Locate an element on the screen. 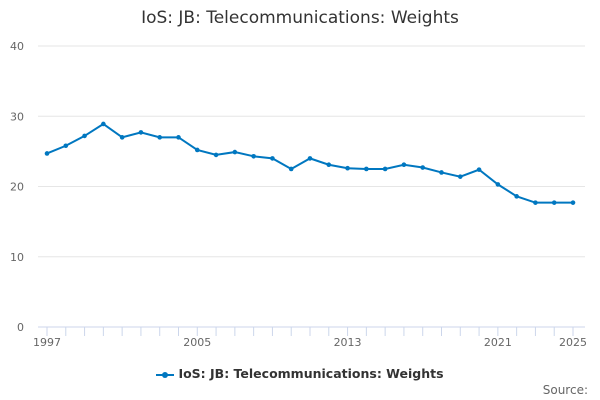 Image resolution: width=600 pixels, height=400 pixels. chart-title: IoS: JB: Telecommunications: Weights is located at coordinates (300, 18).